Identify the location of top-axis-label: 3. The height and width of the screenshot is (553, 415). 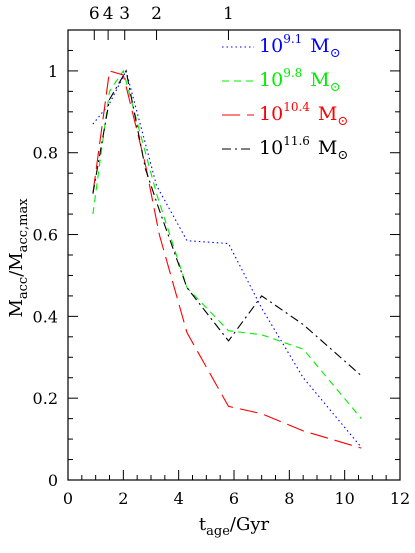
(124, 14).